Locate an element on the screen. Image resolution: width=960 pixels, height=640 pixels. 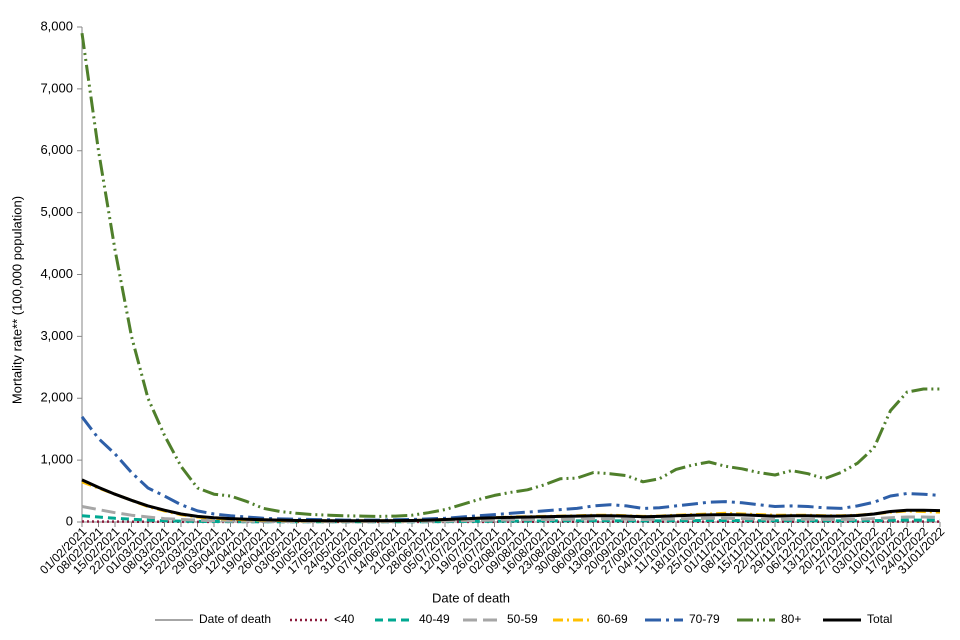
y-tick-label: 4,000 is located at coordinates (56, 273).